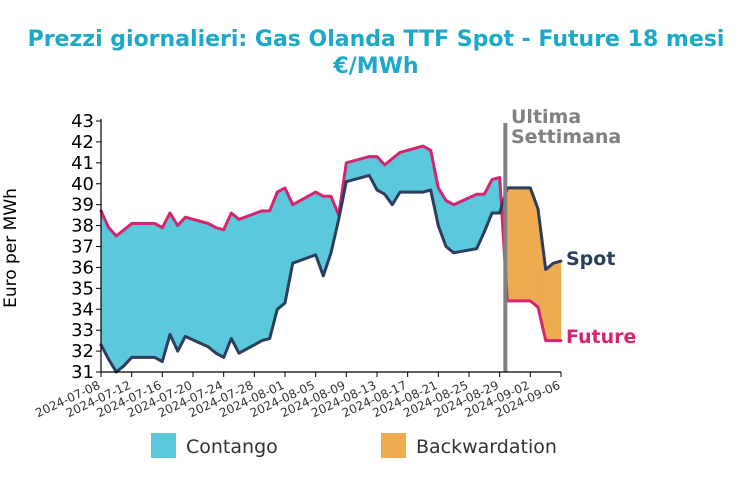 The height and width of the screenshot is (504, 752). Describe the element at coordinates (163, 445) in the screenshot. I see `legend-swatch-contango` at that location.